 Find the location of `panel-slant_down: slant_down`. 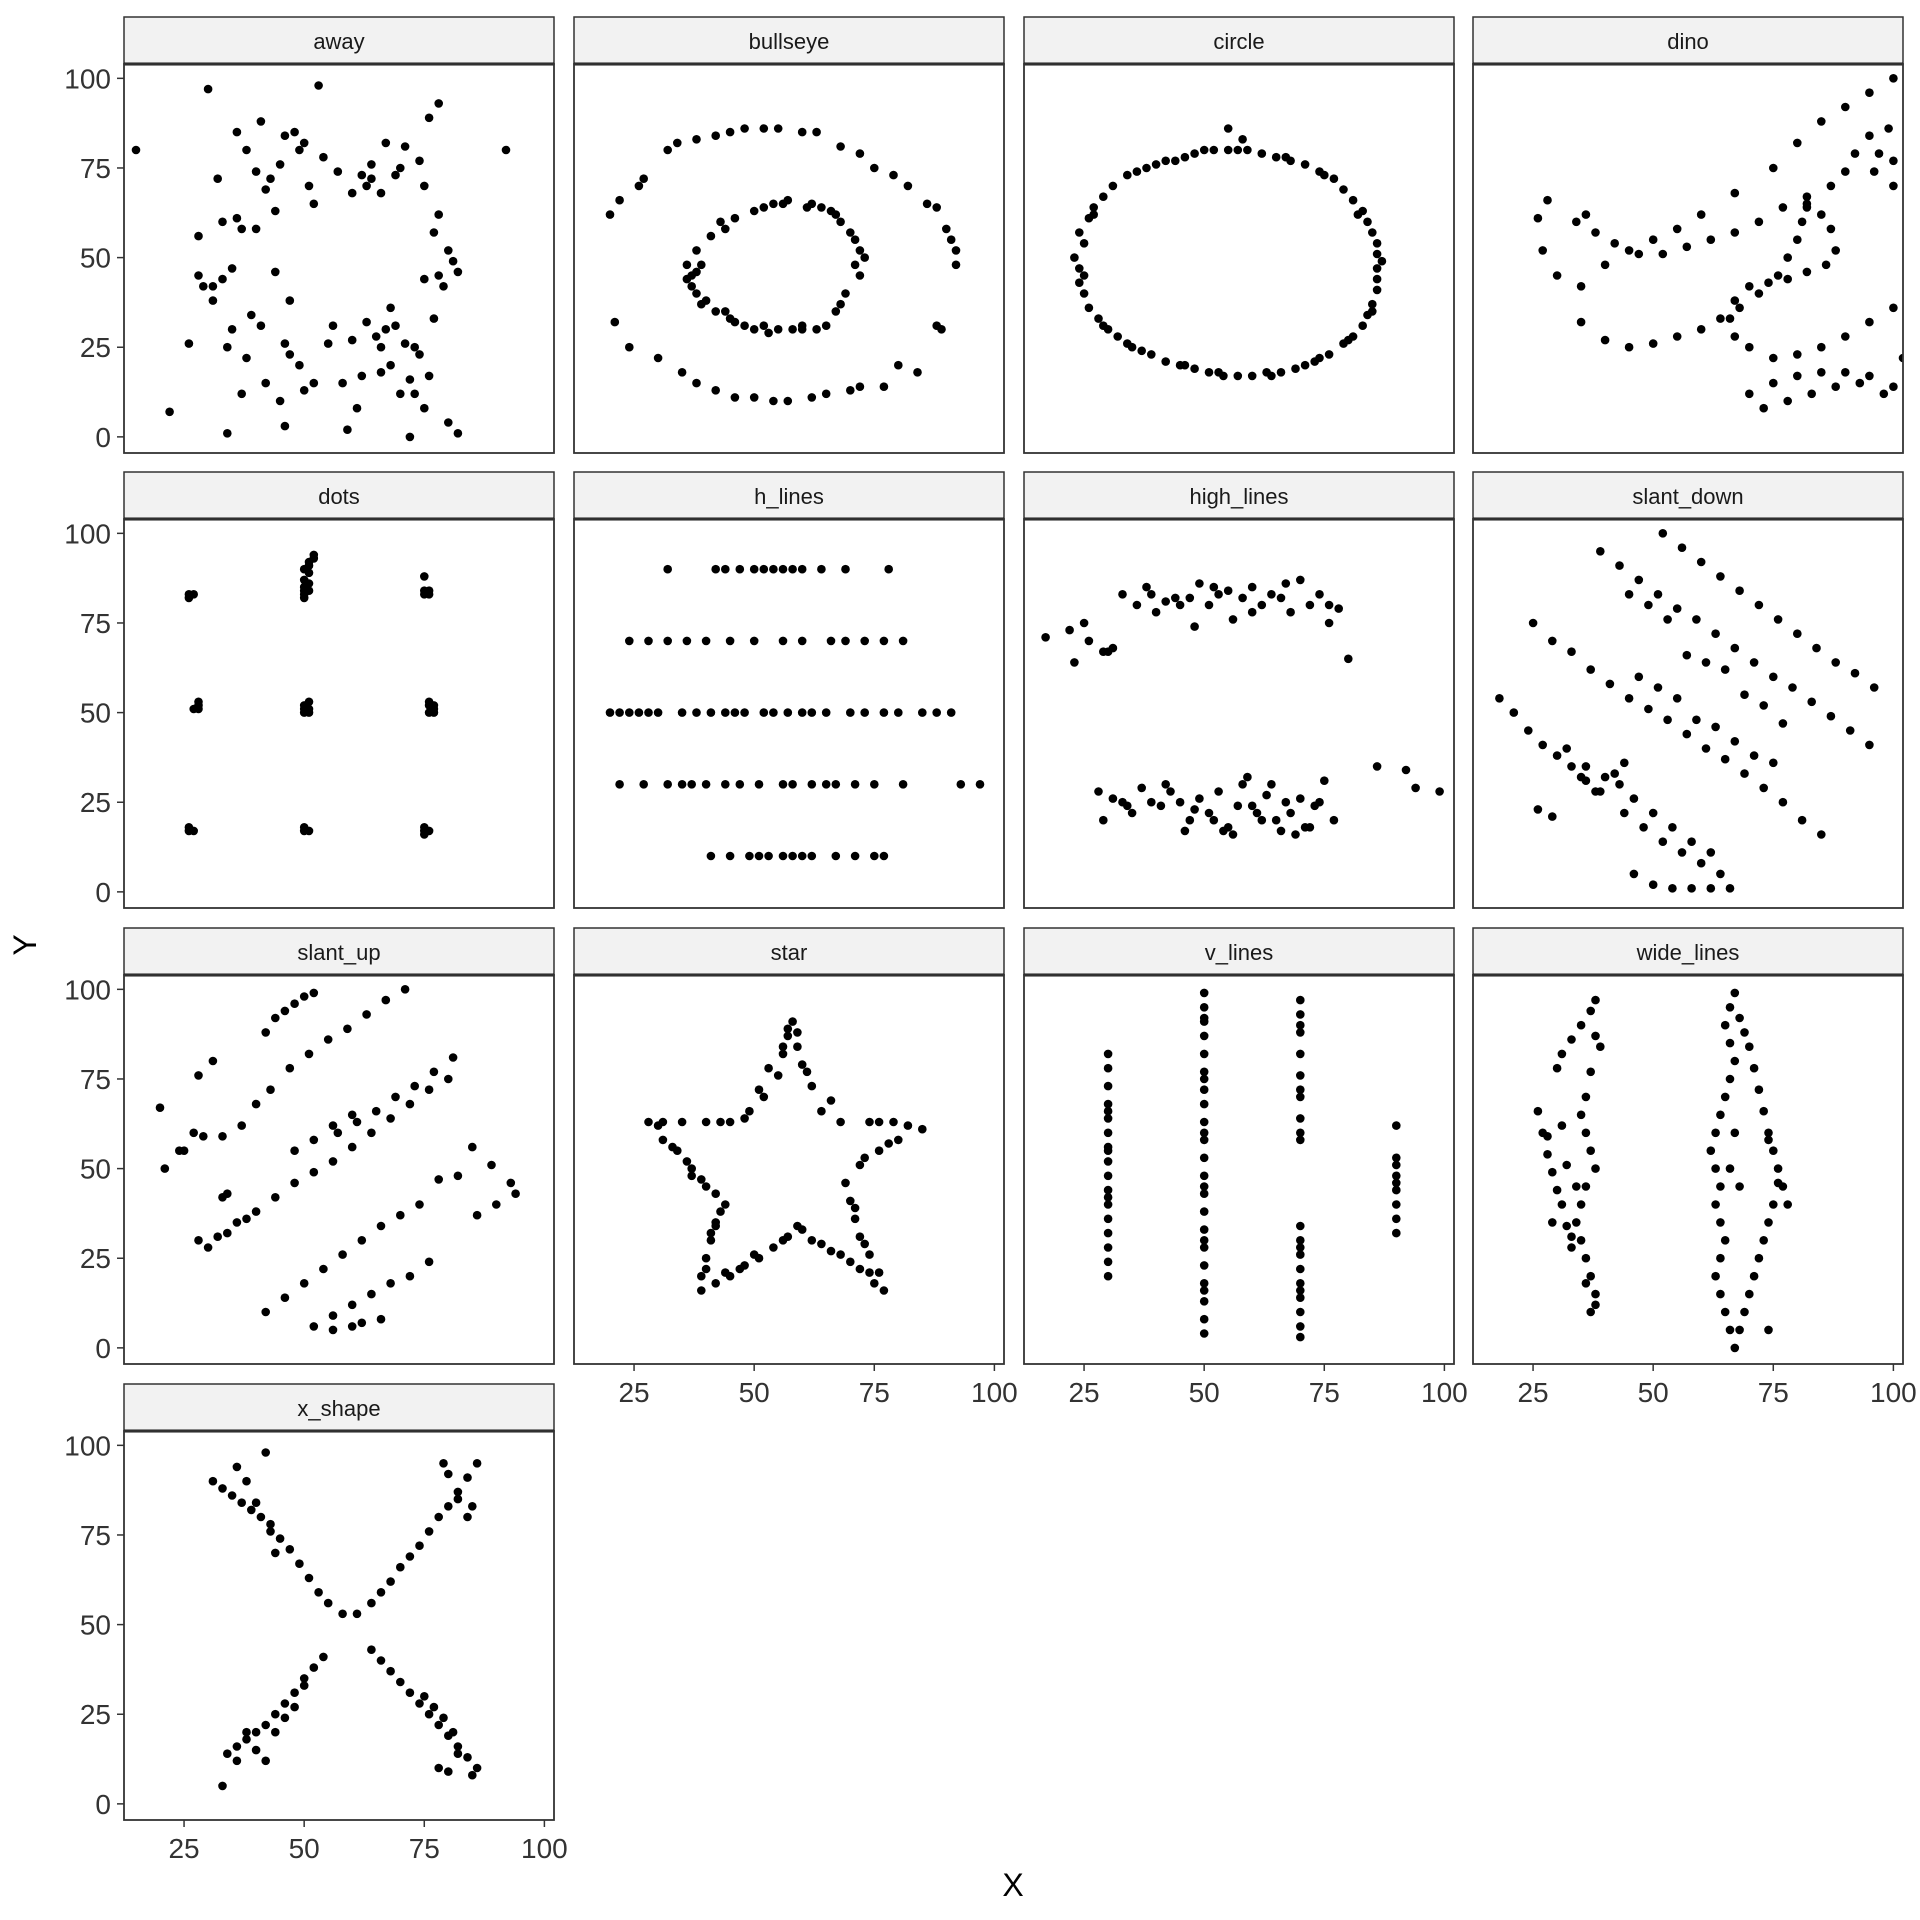

panel-slant_down: slant_down is located at coordinates (1688, 690).